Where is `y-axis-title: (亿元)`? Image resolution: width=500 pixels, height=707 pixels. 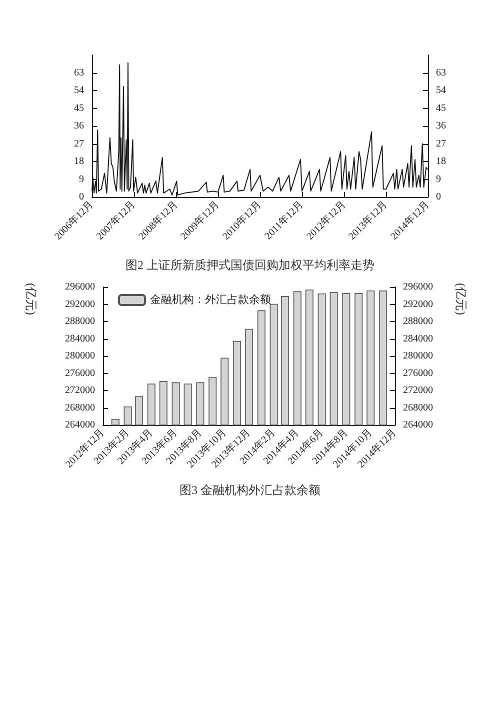 y-axis-title: (亿元) is located at coordinates (31, 299).